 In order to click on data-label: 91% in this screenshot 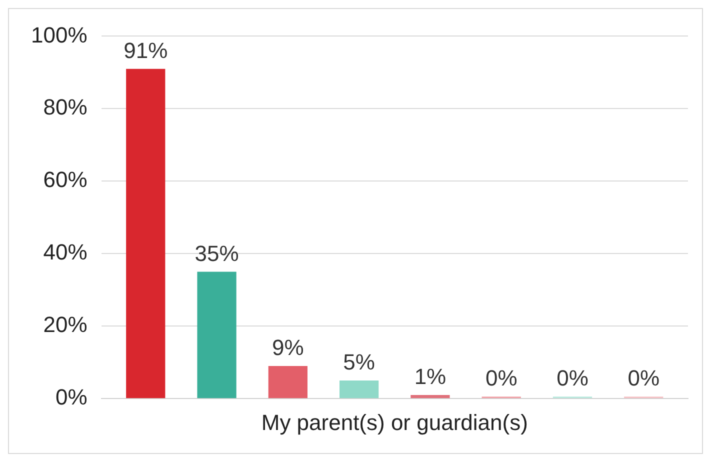, I will do `click(146, 50)`.